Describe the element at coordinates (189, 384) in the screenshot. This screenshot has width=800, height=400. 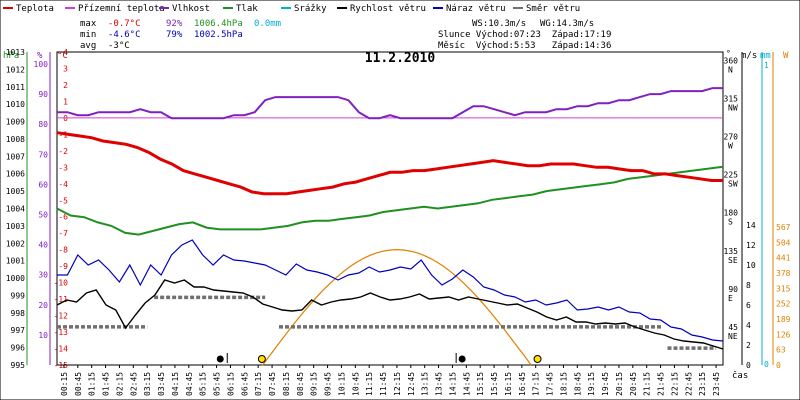
I see `x-tick-label: 04:45` at that location.